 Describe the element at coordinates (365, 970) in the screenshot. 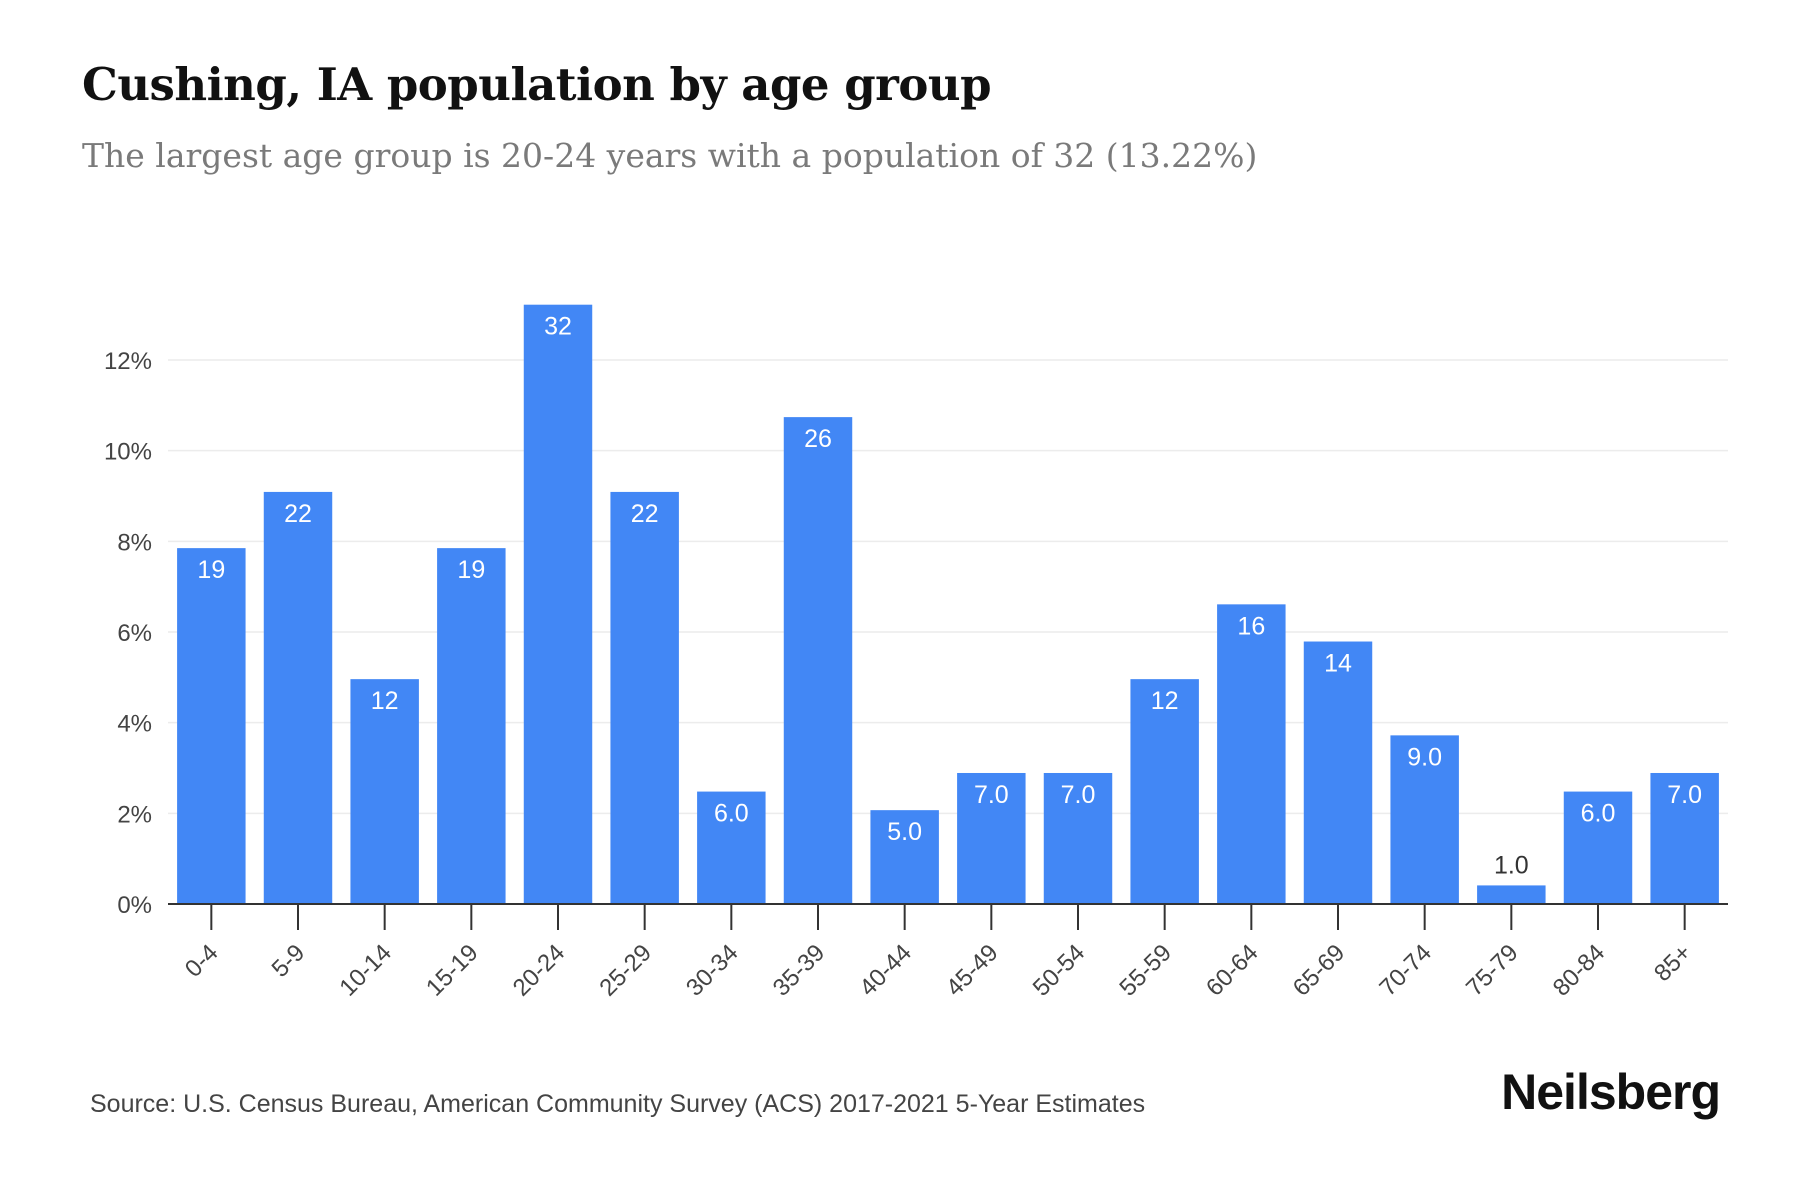

I see `x-tick-label: 10-14` at that location.